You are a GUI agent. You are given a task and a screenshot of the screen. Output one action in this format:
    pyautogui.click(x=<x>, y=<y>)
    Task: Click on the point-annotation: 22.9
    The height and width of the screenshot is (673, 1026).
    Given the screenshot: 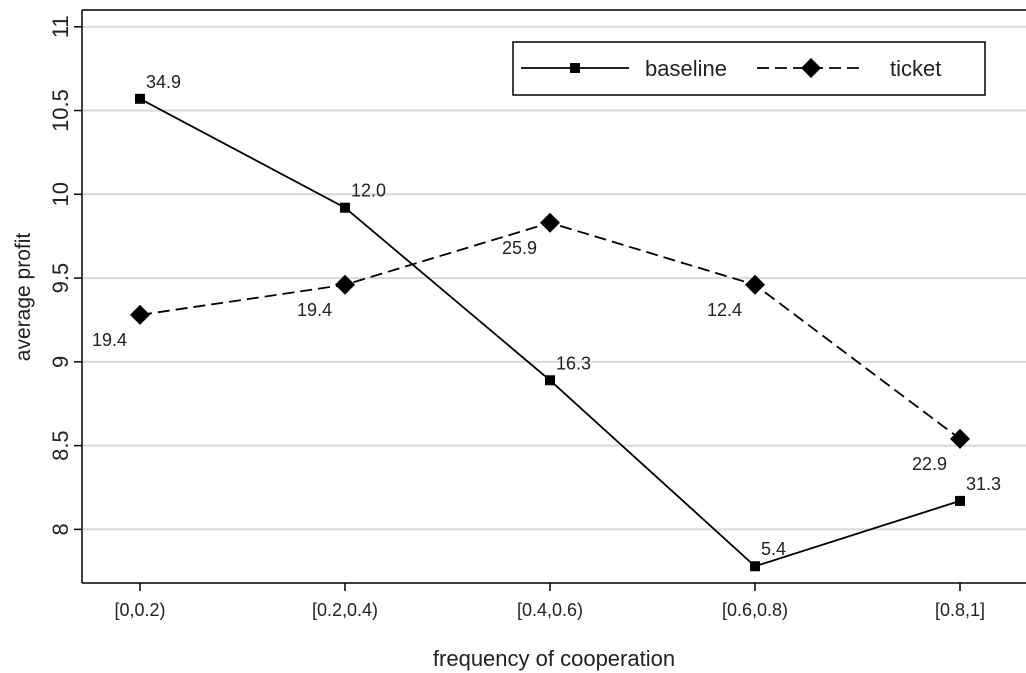 What is the action you would take?
    pyautogui.click(x=929, y=464)
    